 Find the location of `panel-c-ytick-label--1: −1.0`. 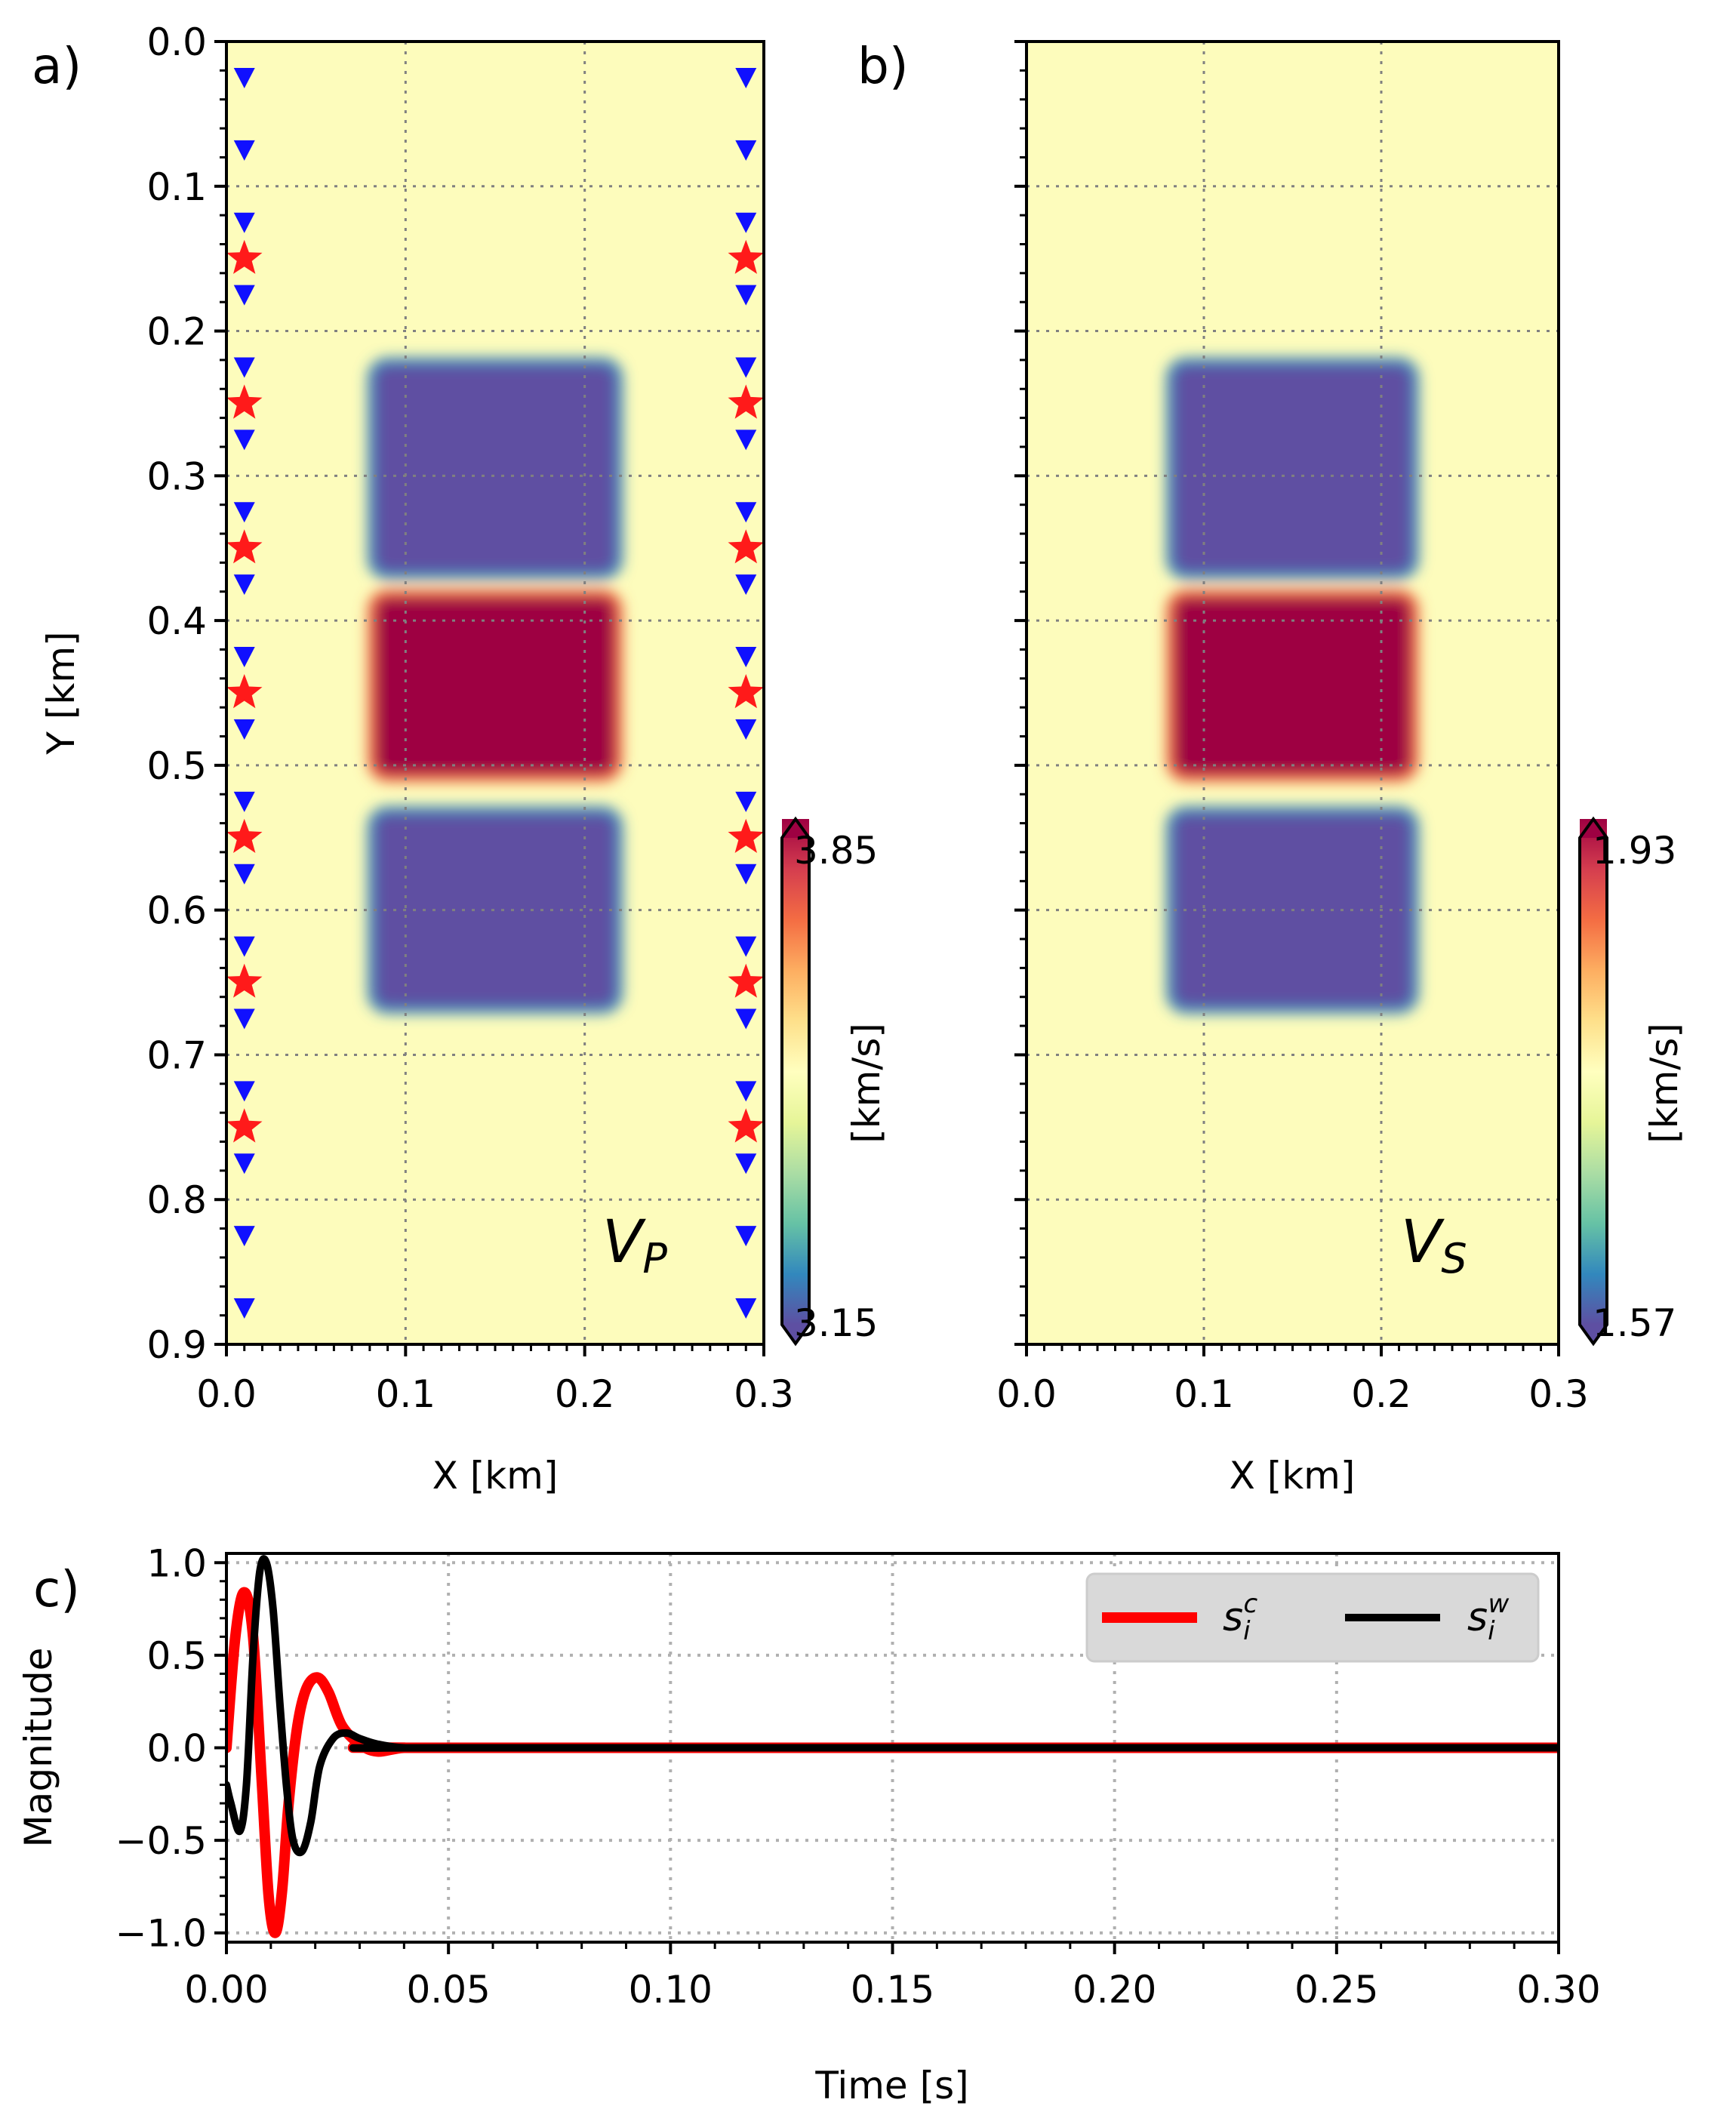

panel-c-ytick-label--1: −1.0 is located at coordinates (161, 1934).